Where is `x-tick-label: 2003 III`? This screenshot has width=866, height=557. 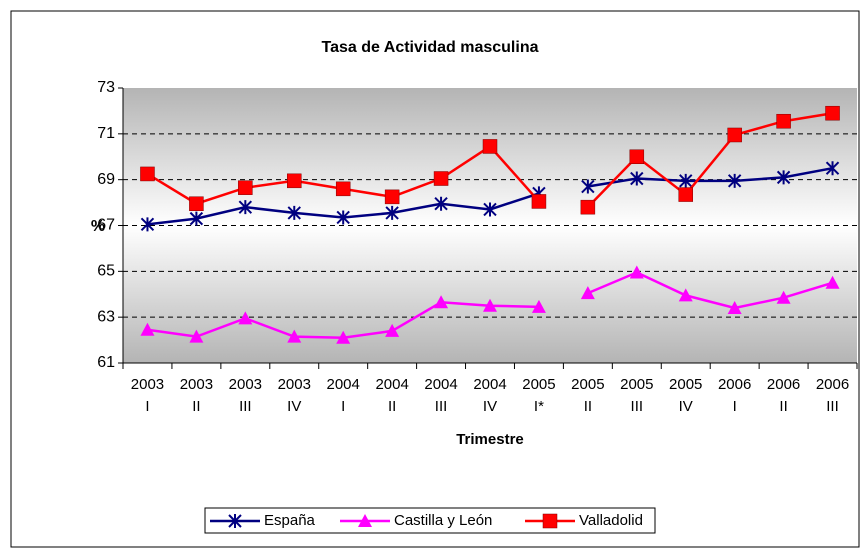 x-tick-label: 2003 III is located at coordinates (245, 395).